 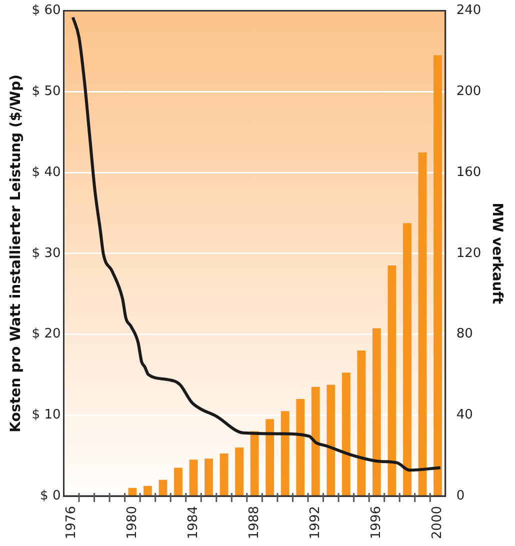 I want to click on y-tick-label: $ 60, so click(x=46, y=10).